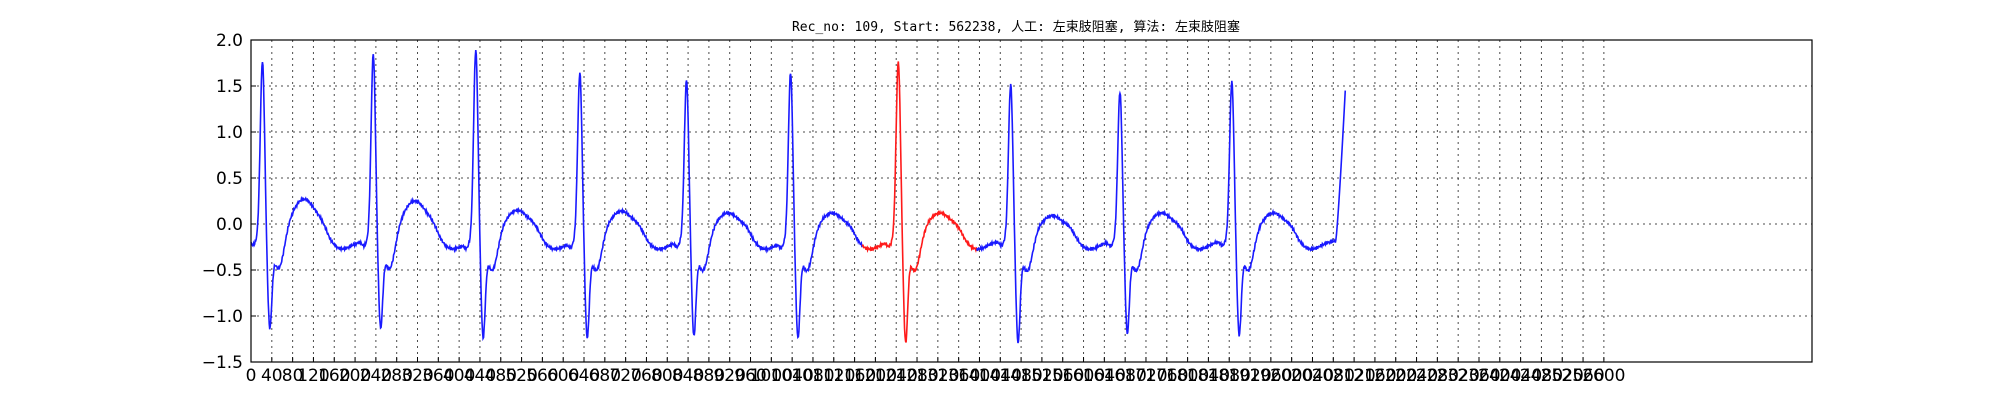 This screenshot has height=405, width=2000. What do you see at coordinates (396, 376) in the screenshot?
I see `x-tick-label: 280` at bounding box center [396, 376].